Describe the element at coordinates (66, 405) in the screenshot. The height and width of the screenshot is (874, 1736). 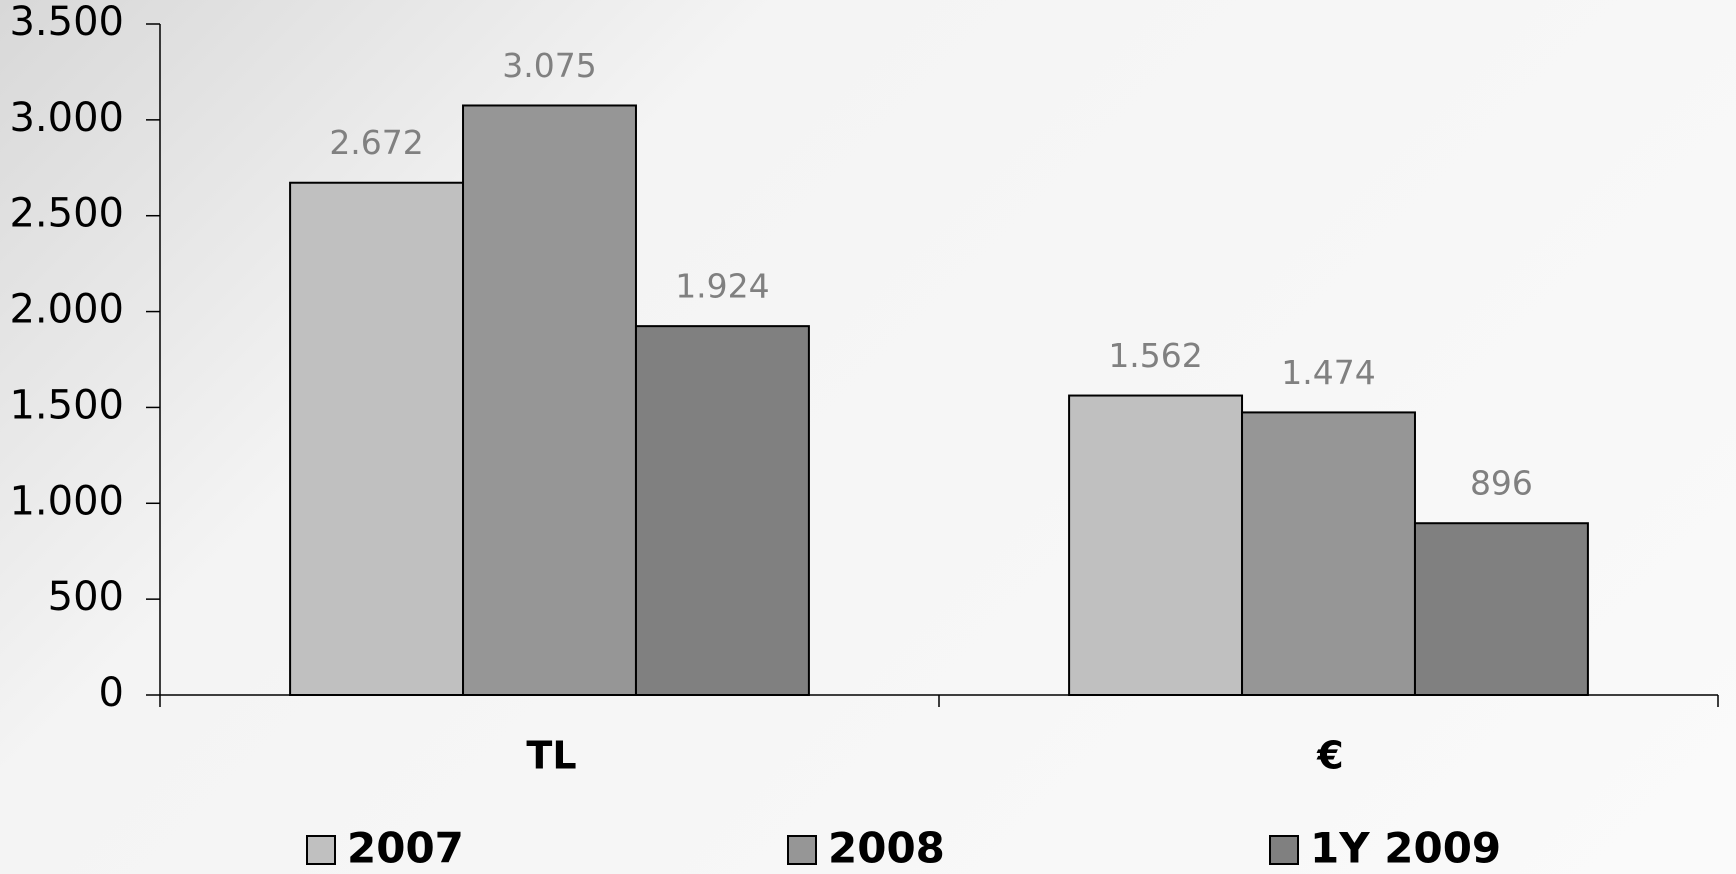
I see `y-tick-label: 1.500` at that location.